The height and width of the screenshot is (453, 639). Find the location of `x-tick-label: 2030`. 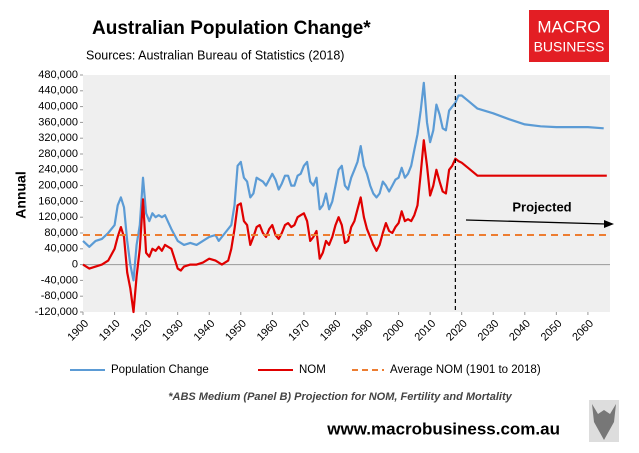

x-tick-label: 2030 is located at coordinates (489, 331).